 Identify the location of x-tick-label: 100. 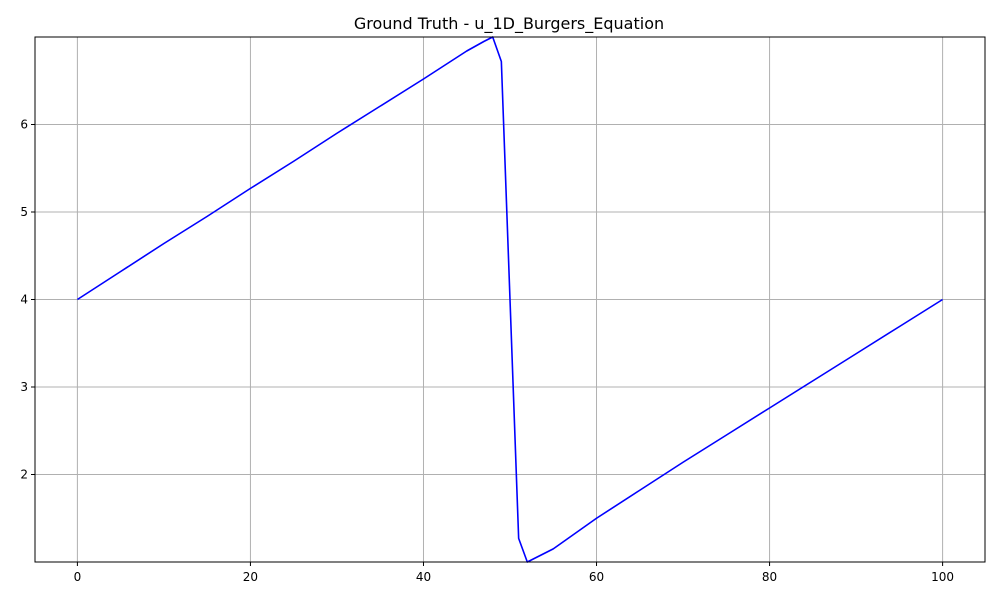
(942, 577).